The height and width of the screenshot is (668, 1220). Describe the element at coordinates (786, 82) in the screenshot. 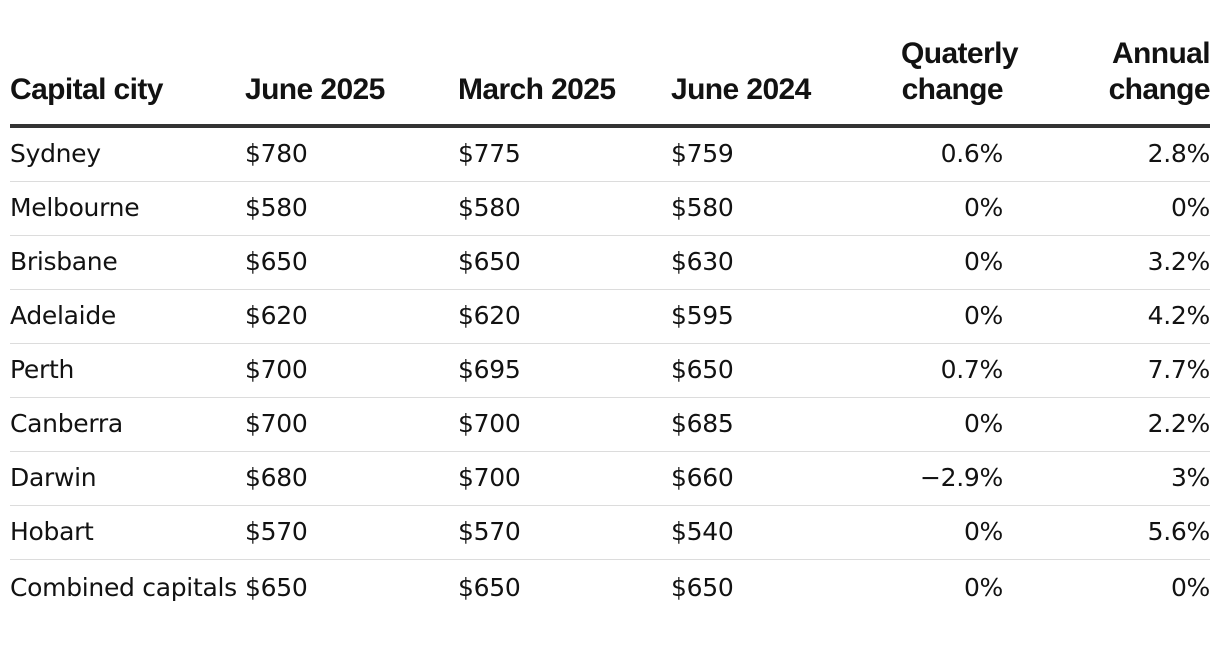

I see `header-june-2024: June 2024` at that location.